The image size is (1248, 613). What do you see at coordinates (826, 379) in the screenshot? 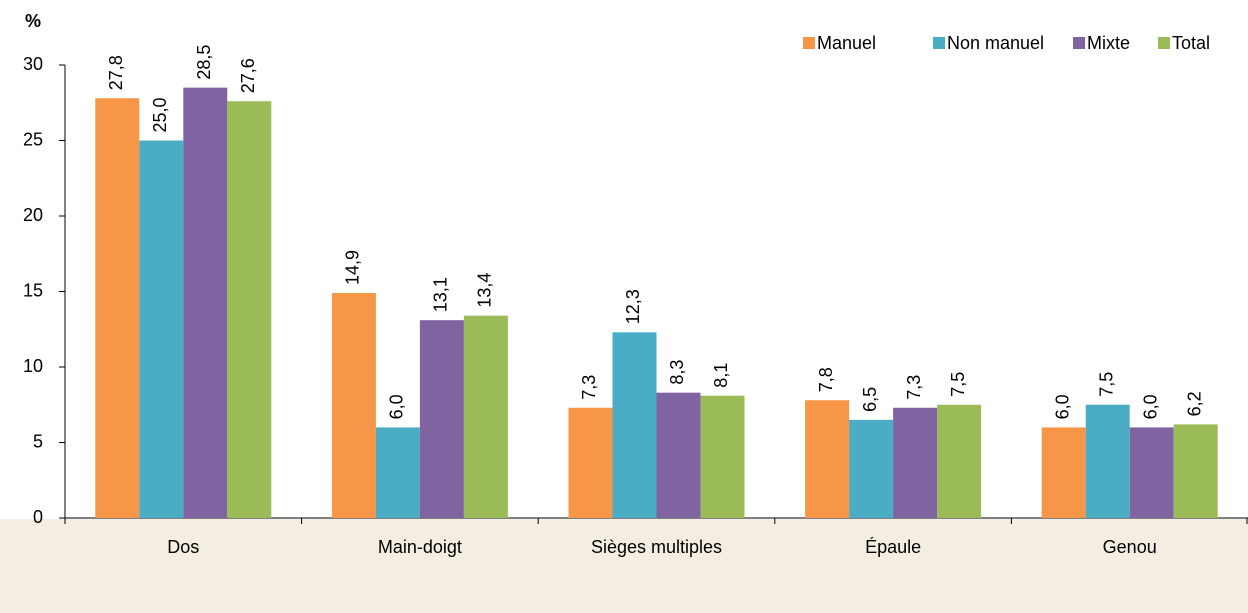
I see `value-label: 7,8` at bounding box center [826, 379].